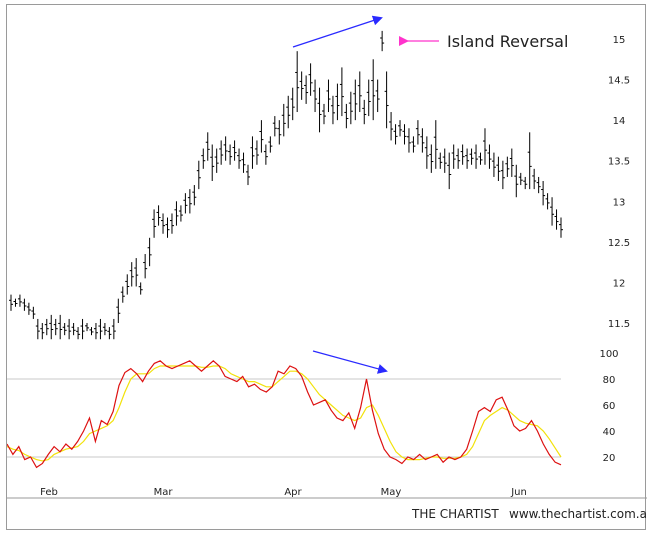  I want to click on price-tick-label: 13.5, so click(619, 162).